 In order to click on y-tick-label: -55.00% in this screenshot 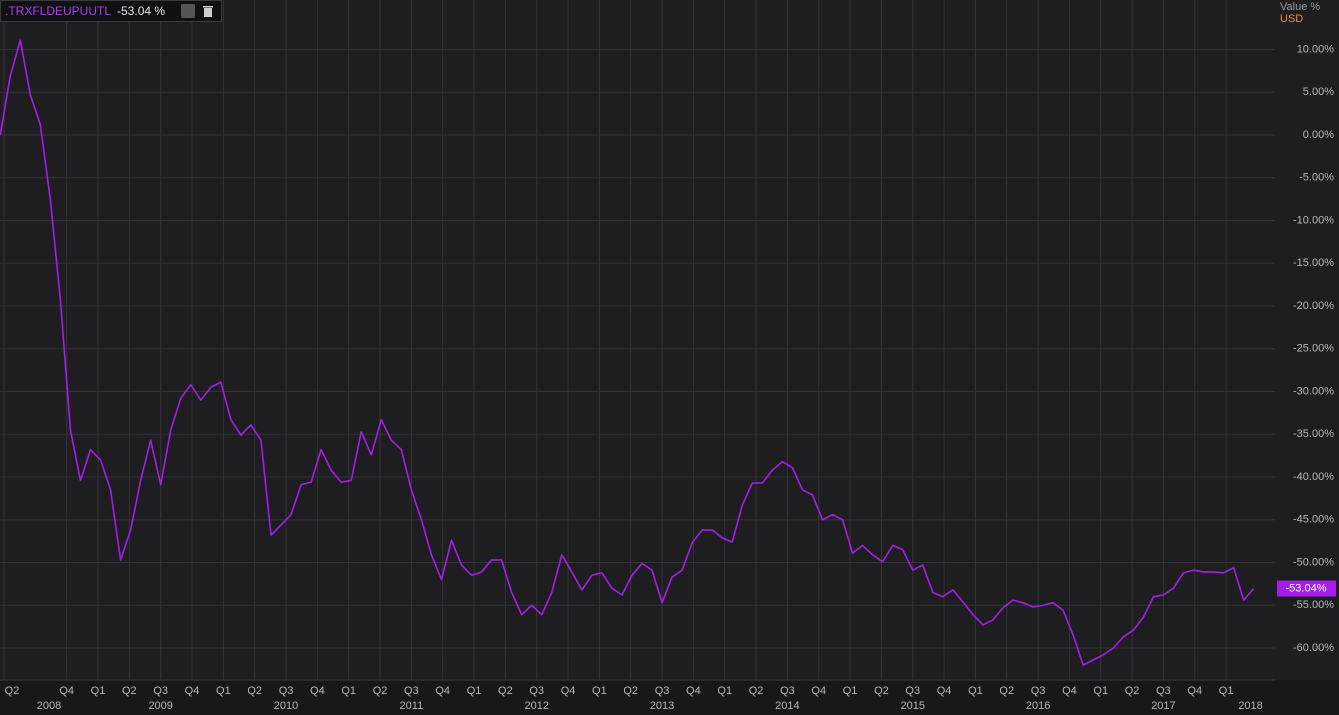, I will do `click(1313, 605)`.